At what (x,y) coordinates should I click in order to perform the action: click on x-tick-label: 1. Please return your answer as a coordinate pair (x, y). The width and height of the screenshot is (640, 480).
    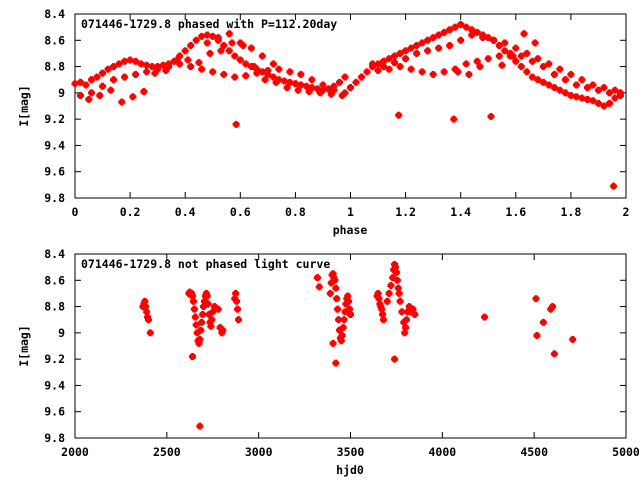
    Looking at the image, I should click on (350, 212).